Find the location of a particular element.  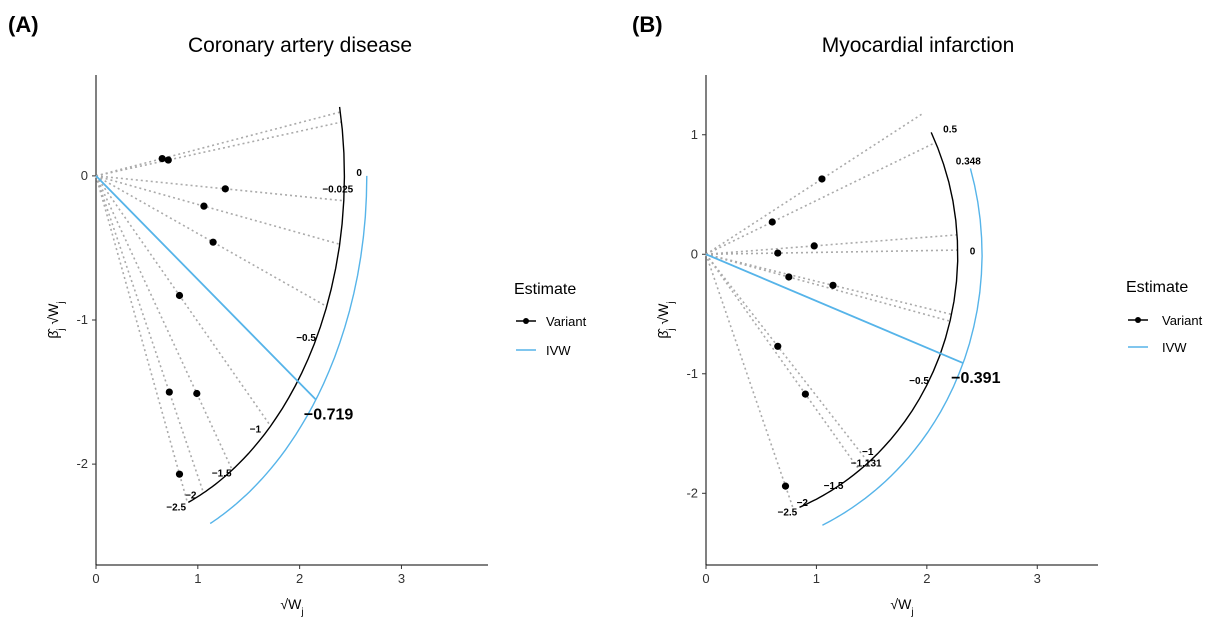

panel-a-x-tick-label: 1 is located at coordinates (197, 578).